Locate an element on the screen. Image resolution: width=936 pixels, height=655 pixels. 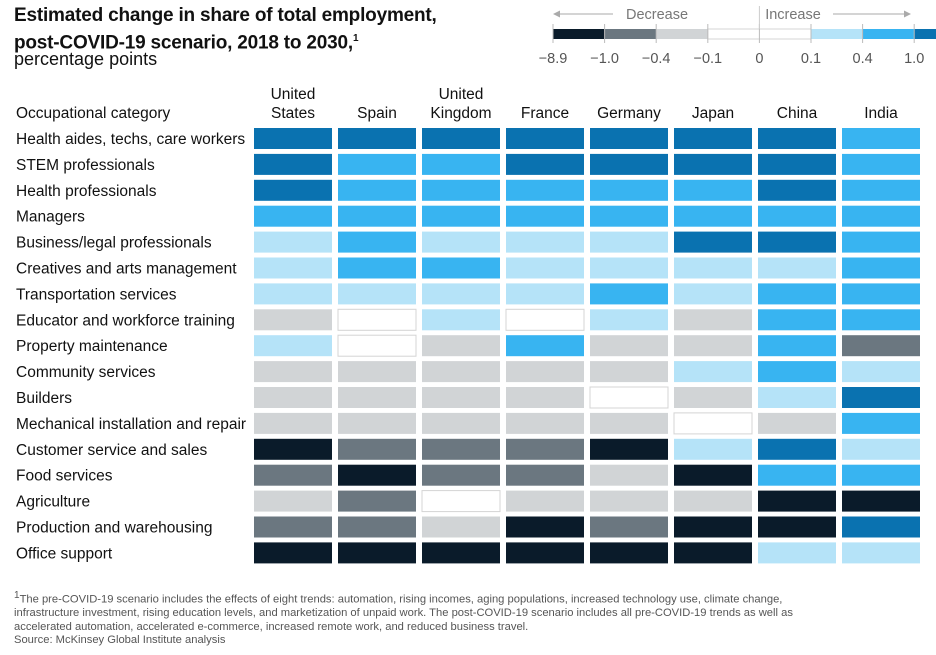
row-label: Production and warehousing is located at coordinates (114, 528).